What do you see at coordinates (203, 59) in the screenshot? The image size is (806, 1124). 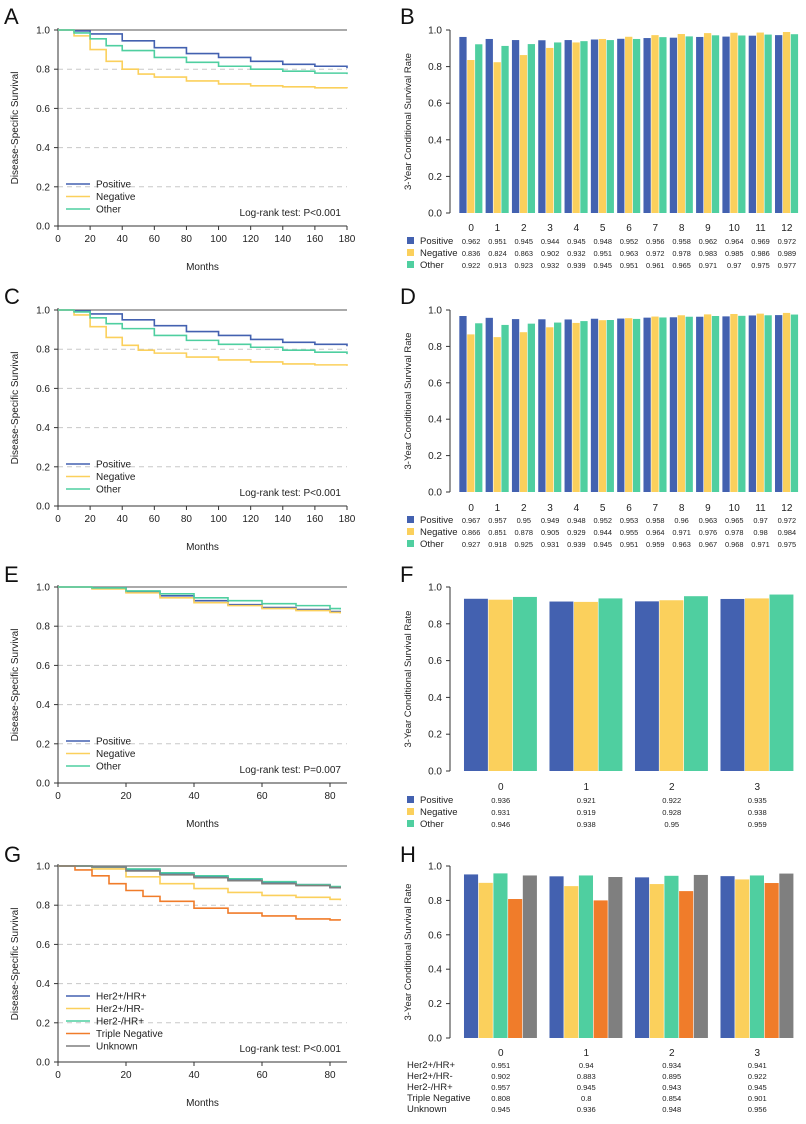 I see `curve-negative` at bounding box center [203, 59].